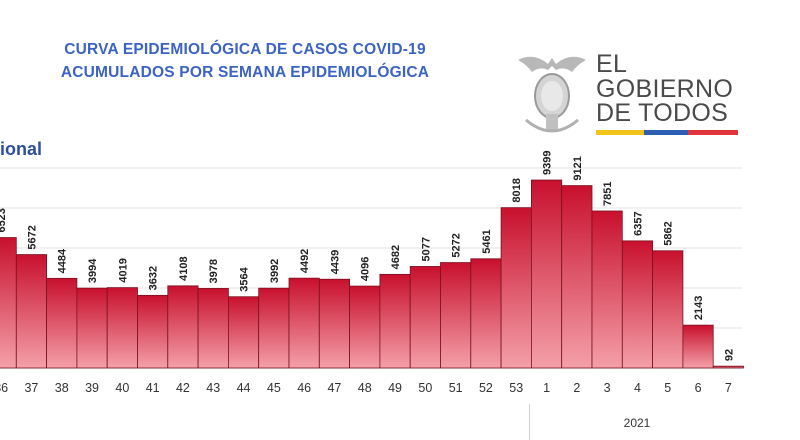 This screenshot has height=440, width=800. Describe the element at coordinates (396, 257) in the screenshot. I see `value-label-week-49: 4682` at that location.